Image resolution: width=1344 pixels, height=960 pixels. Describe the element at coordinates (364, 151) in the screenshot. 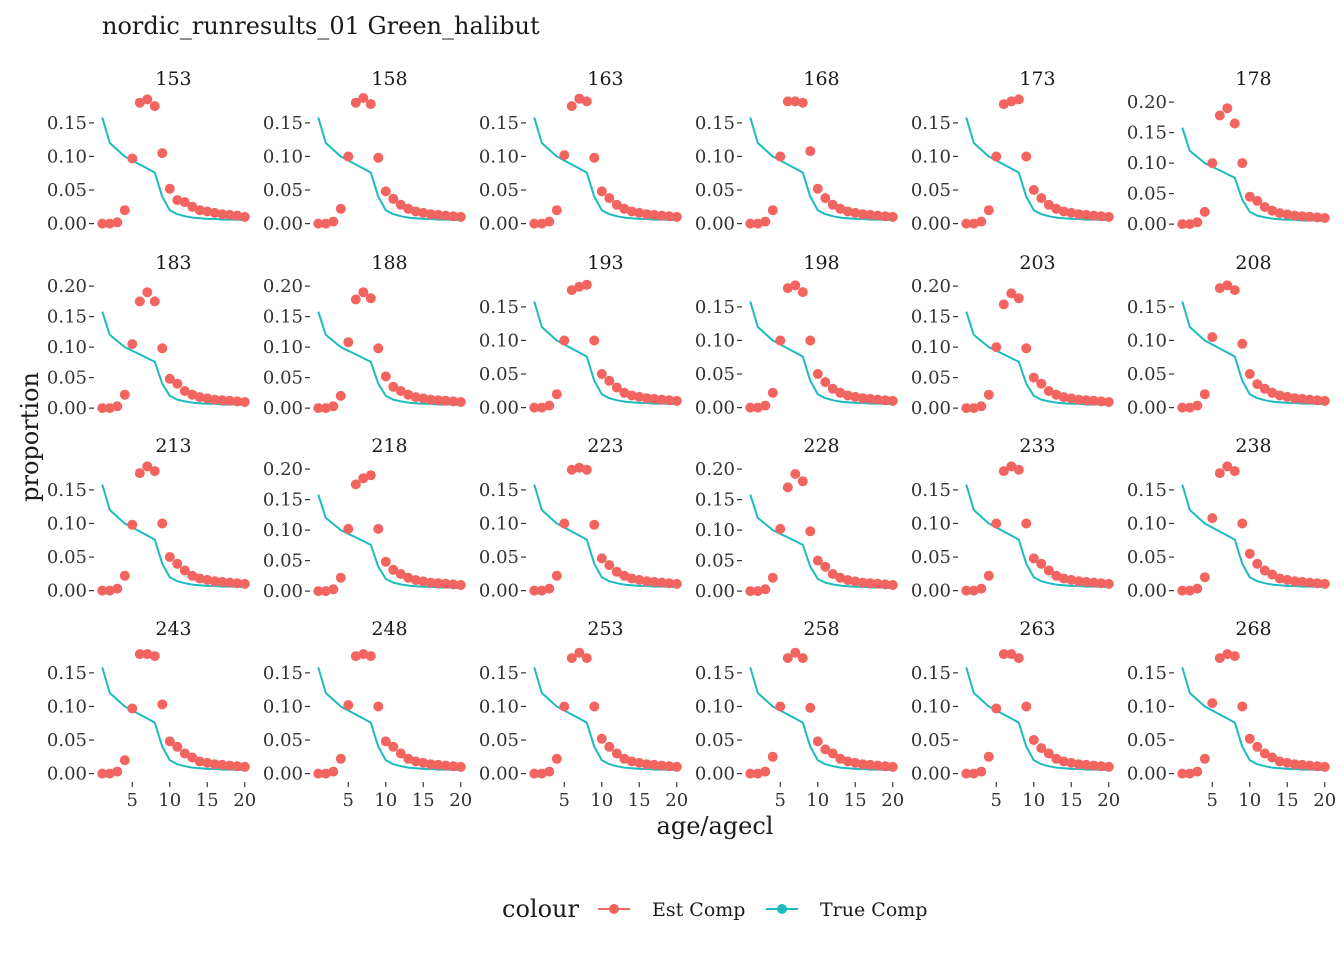

I see `panel-158: 158 0.00 0.05 0.10 0.15` at that location.